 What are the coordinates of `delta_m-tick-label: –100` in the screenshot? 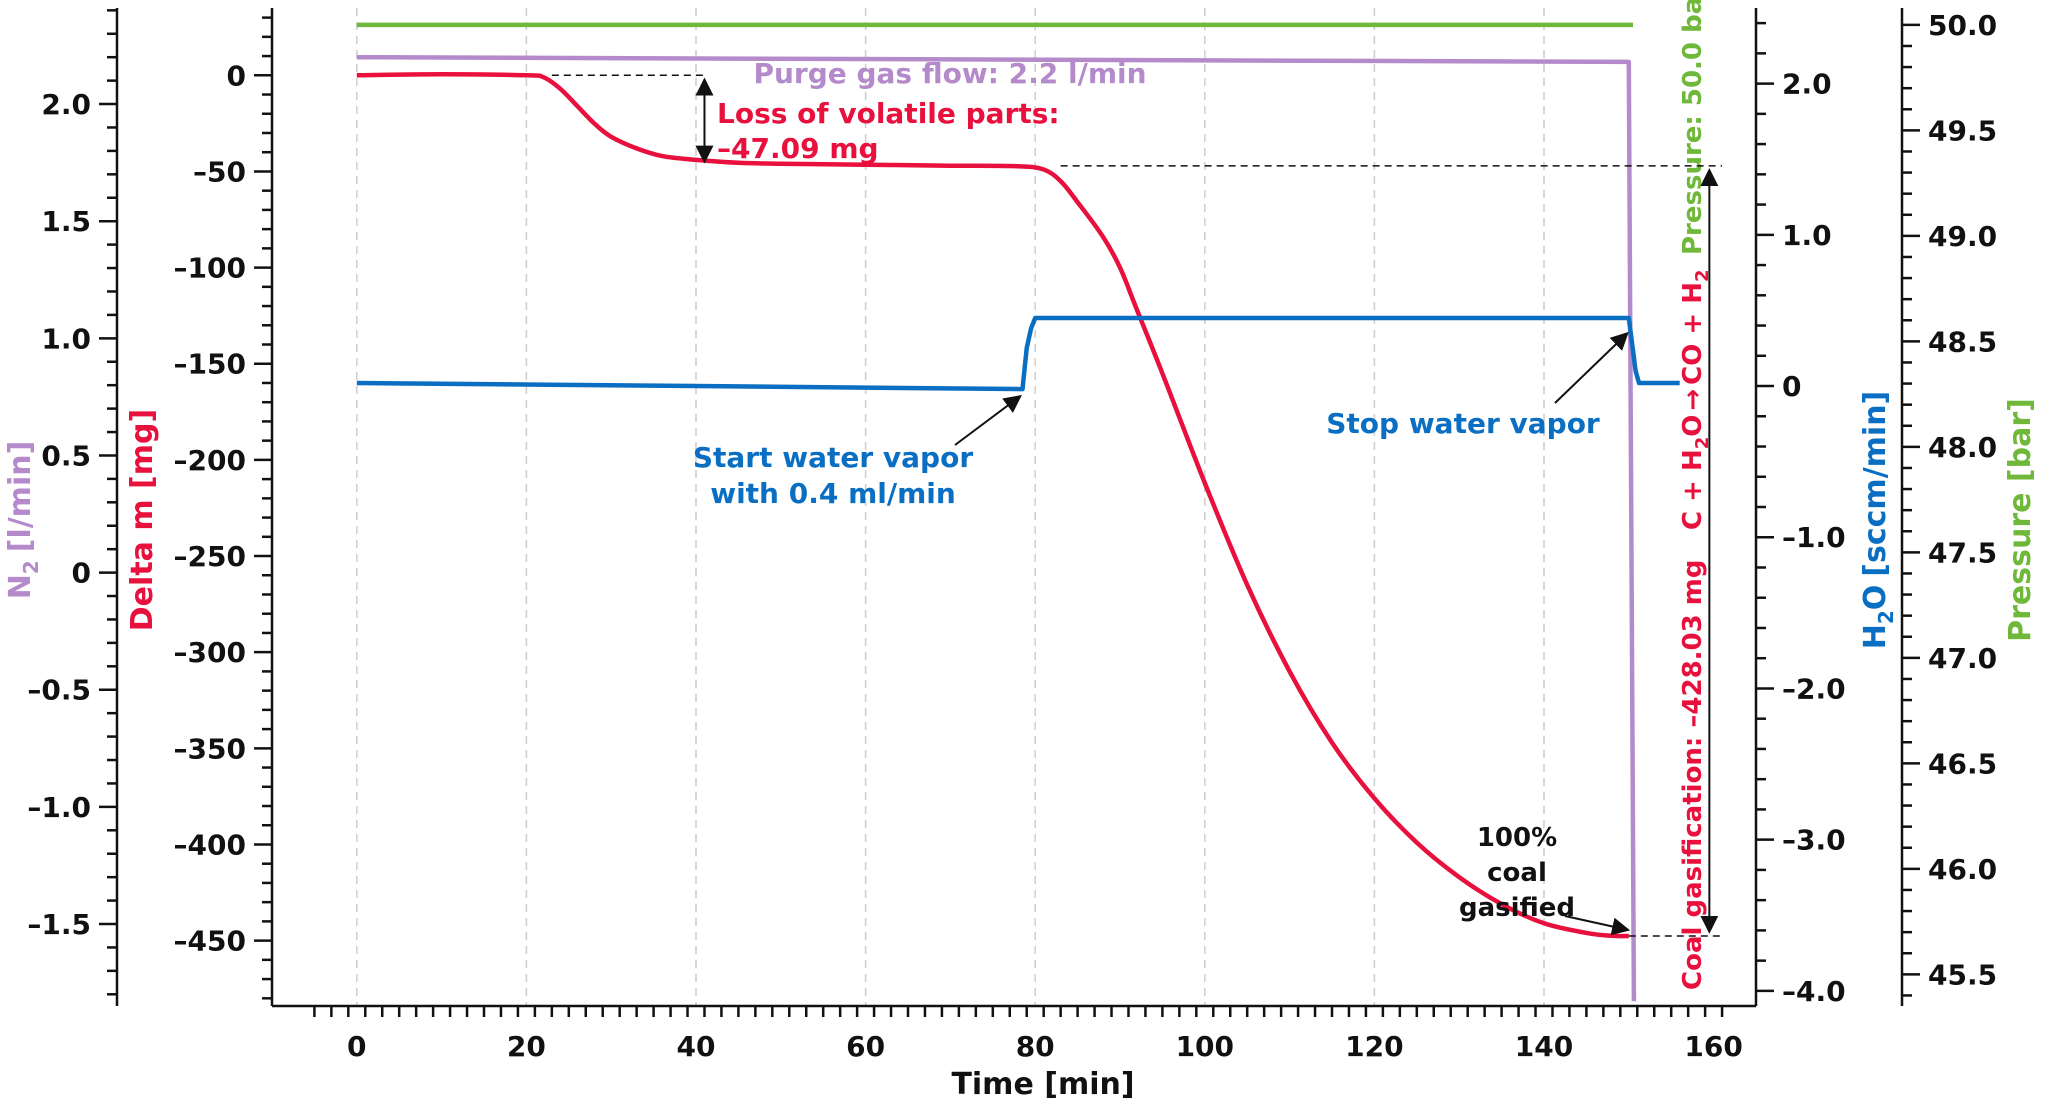 It's located at (210, 268).